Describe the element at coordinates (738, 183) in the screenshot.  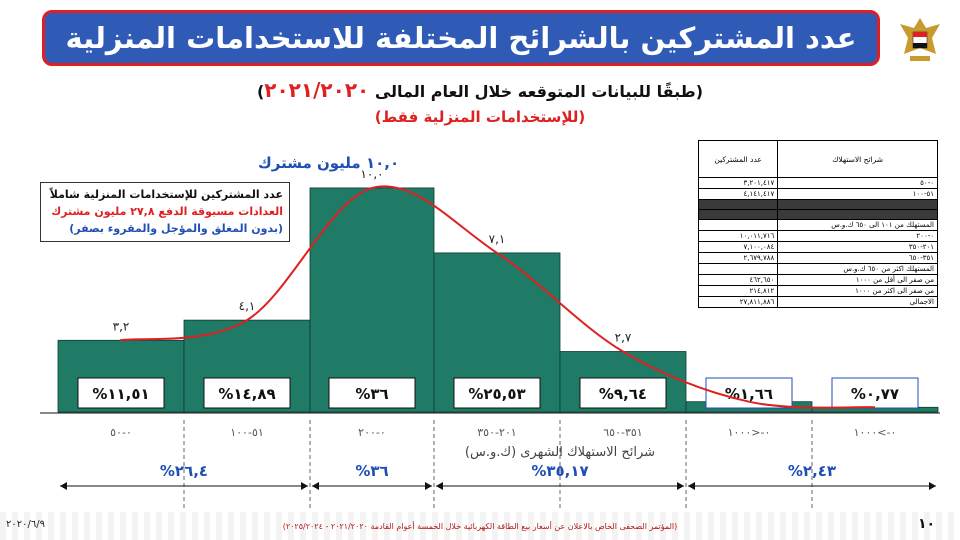
I see `table-cell-count: ٣,٢٠١,٤١٧` at that location.